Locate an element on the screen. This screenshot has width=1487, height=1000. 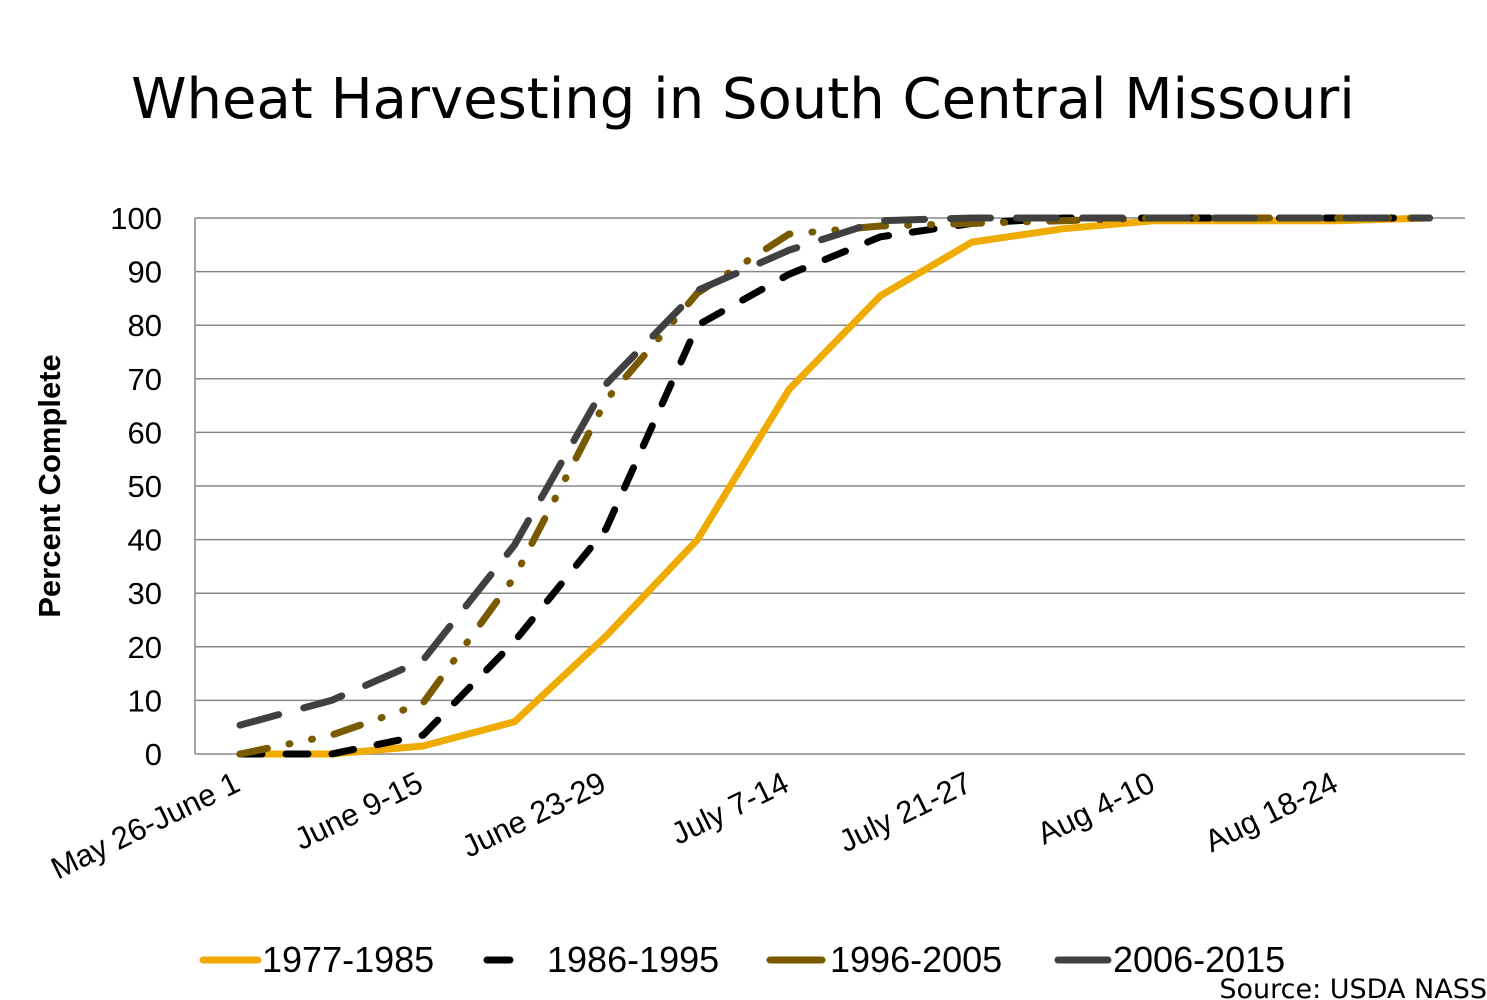
y-tick-label: 60 is located at coordinates (145, 432).